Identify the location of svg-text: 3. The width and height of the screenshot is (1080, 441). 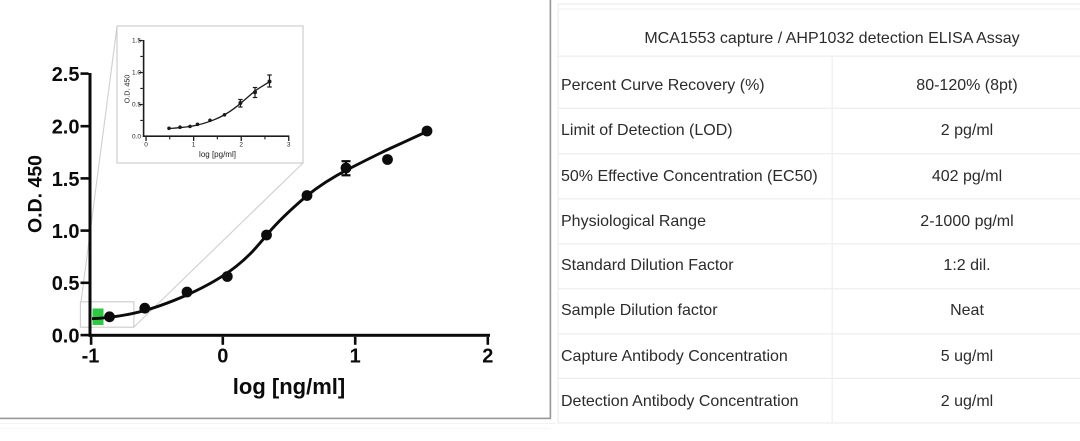
(289, 145).